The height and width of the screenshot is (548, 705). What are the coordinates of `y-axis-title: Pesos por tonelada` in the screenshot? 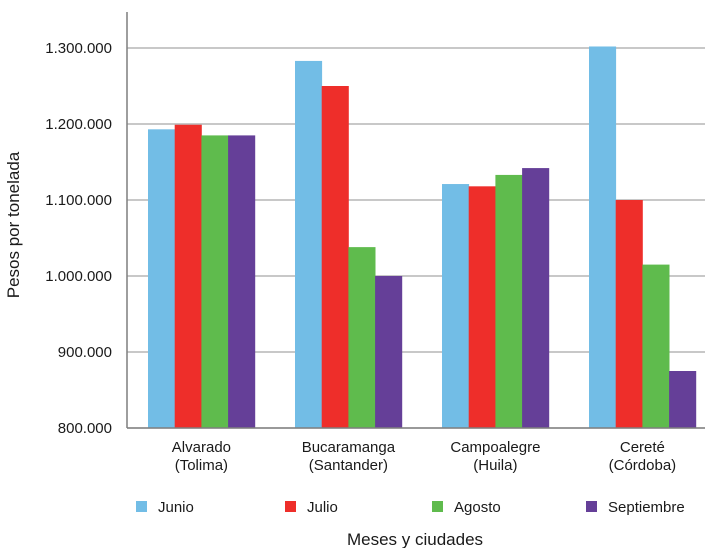 It's located at (13, 224).